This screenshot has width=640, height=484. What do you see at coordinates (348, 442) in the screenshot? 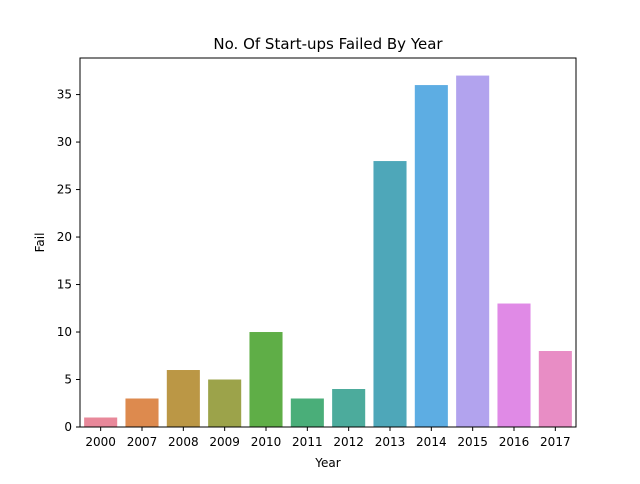
I see `x-tick-label: 2012` at bounding box center [348, 442].